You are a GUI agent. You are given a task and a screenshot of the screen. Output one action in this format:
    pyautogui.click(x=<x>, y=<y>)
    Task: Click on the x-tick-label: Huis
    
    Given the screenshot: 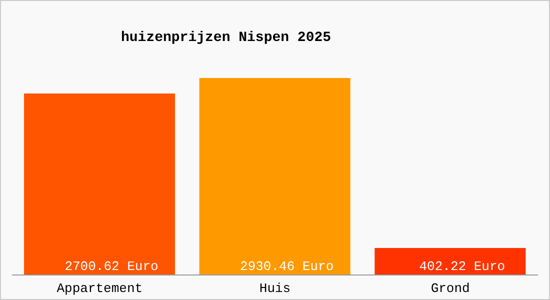 What is the action you would take?
    pyautogui.click(x=275, y=288)
    